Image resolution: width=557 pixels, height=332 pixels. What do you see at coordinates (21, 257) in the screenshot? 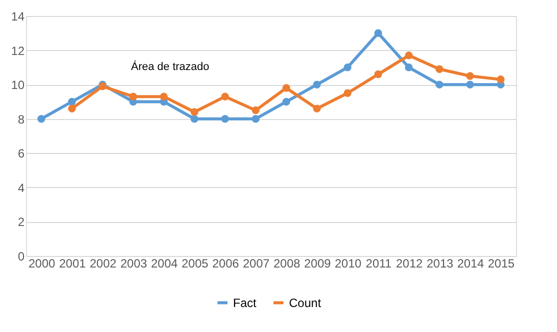
I see `y-tick-label: 0` at bounding box center [21, 257].